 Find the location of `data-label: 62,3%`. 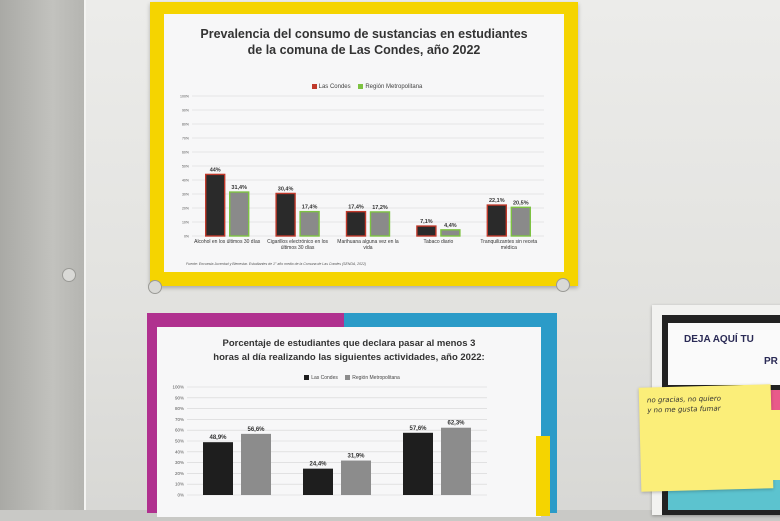

data-label: 62,3% is located at coordinates (456, 424).